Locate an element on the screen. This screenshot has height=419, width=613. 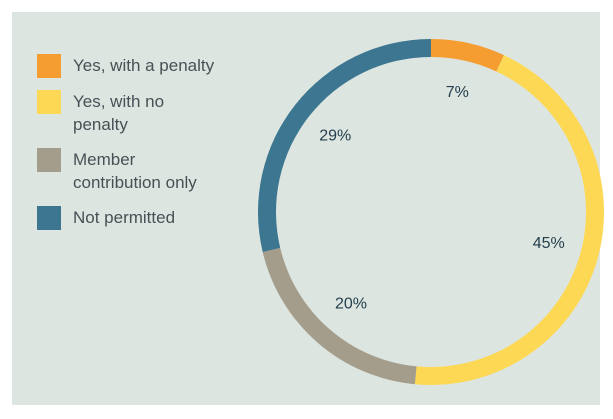
data-label: 29% is located at coordinates (335, 136).